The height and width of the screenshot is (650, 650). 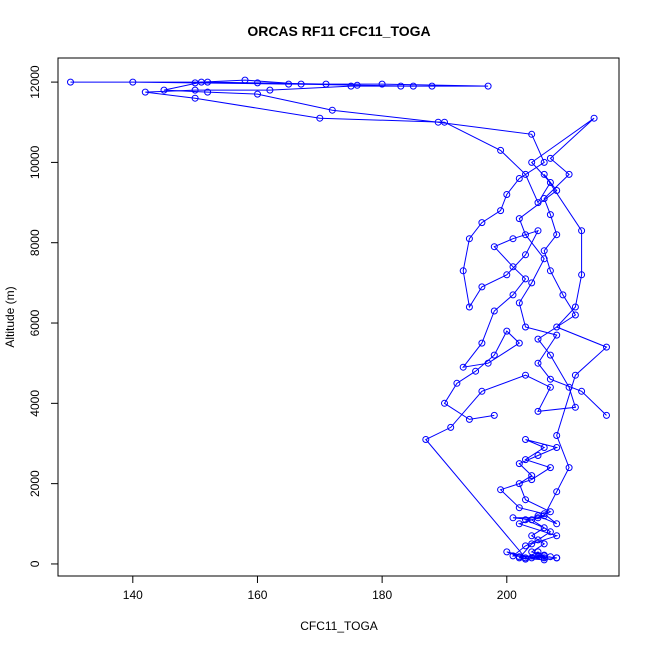 I want to click on y-tick-label: 2000, so click(x=35, y=483).